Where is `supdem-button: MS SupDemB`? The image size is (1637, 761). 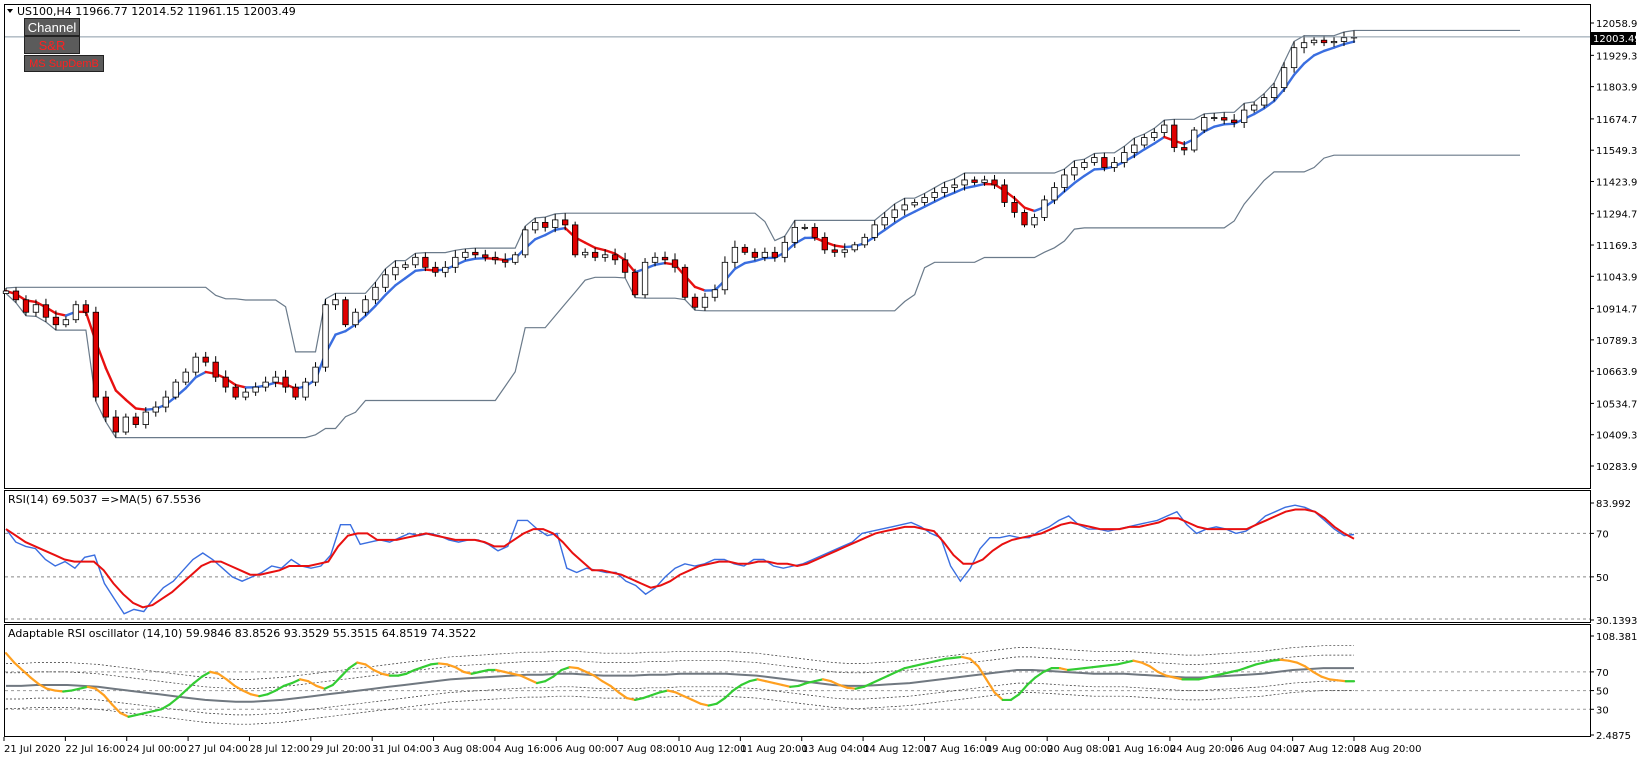
supdem-button: MS SupDemB is located at coordinates (64, 63).